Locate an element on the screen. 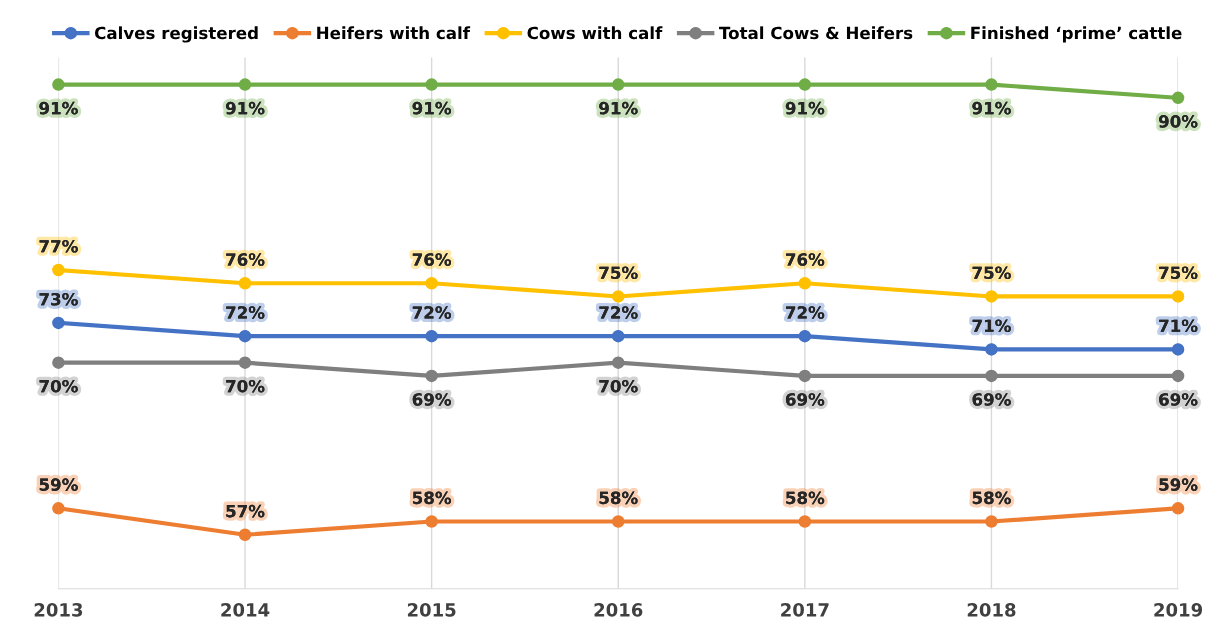 The width and height of the screenshot is (1217, 640). data-label: 90% is located at coordinates (1178, 121).